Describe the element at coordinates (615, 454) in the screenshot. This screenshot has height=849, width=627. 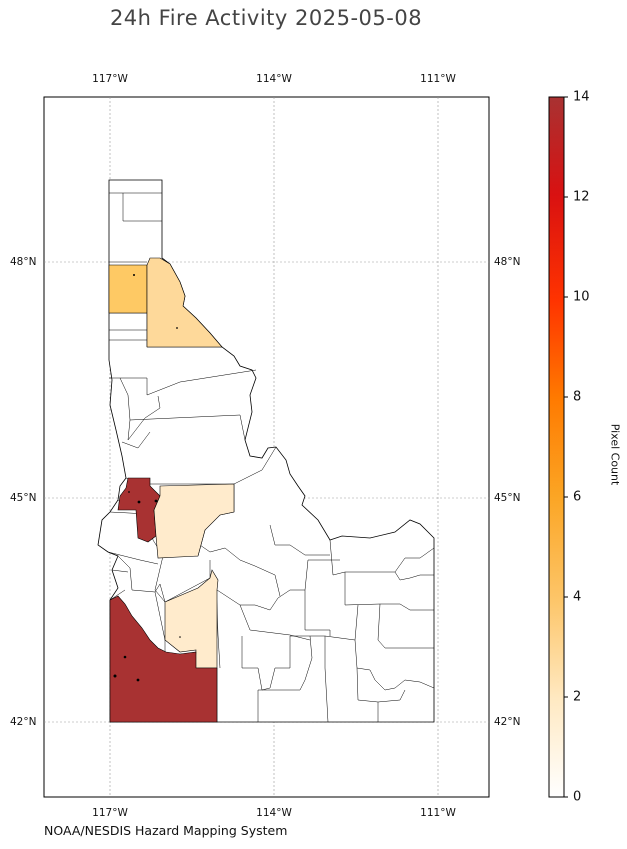
I see `colorbar-label: Pixel Count` at that location.